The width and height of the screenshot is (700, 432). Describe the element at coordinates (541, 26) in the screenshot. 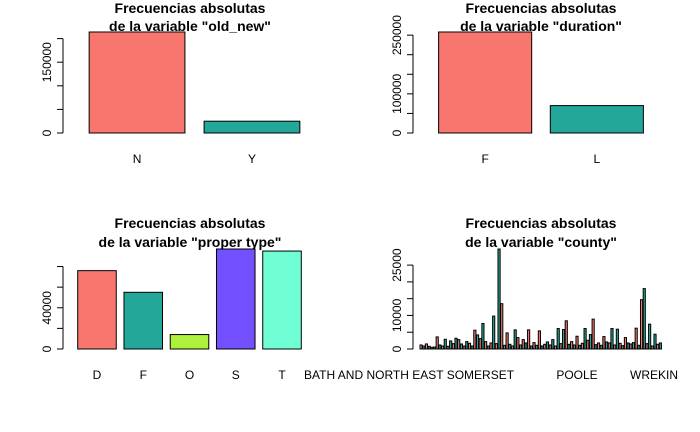

I see `chart-title-line: de la variable "duration"` at that location.